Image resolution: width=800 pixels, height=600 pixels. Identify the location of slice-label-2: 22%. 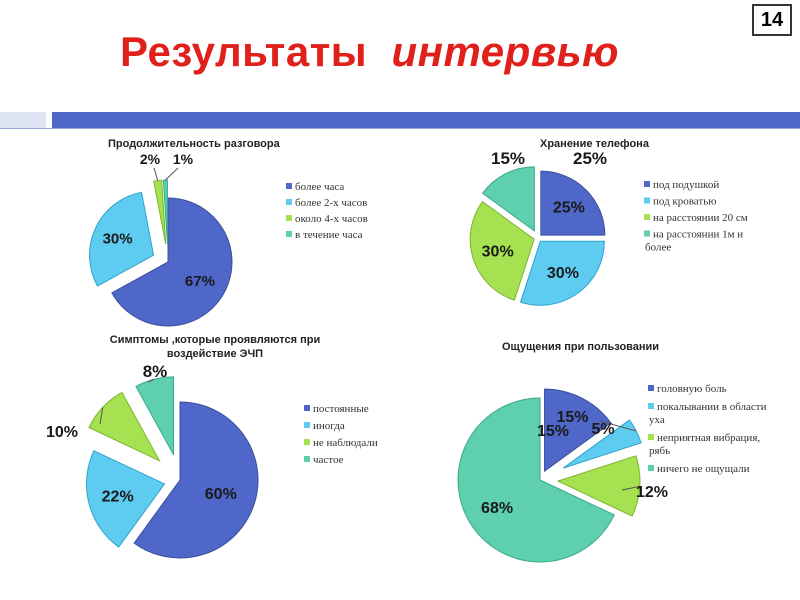
(118, 497).